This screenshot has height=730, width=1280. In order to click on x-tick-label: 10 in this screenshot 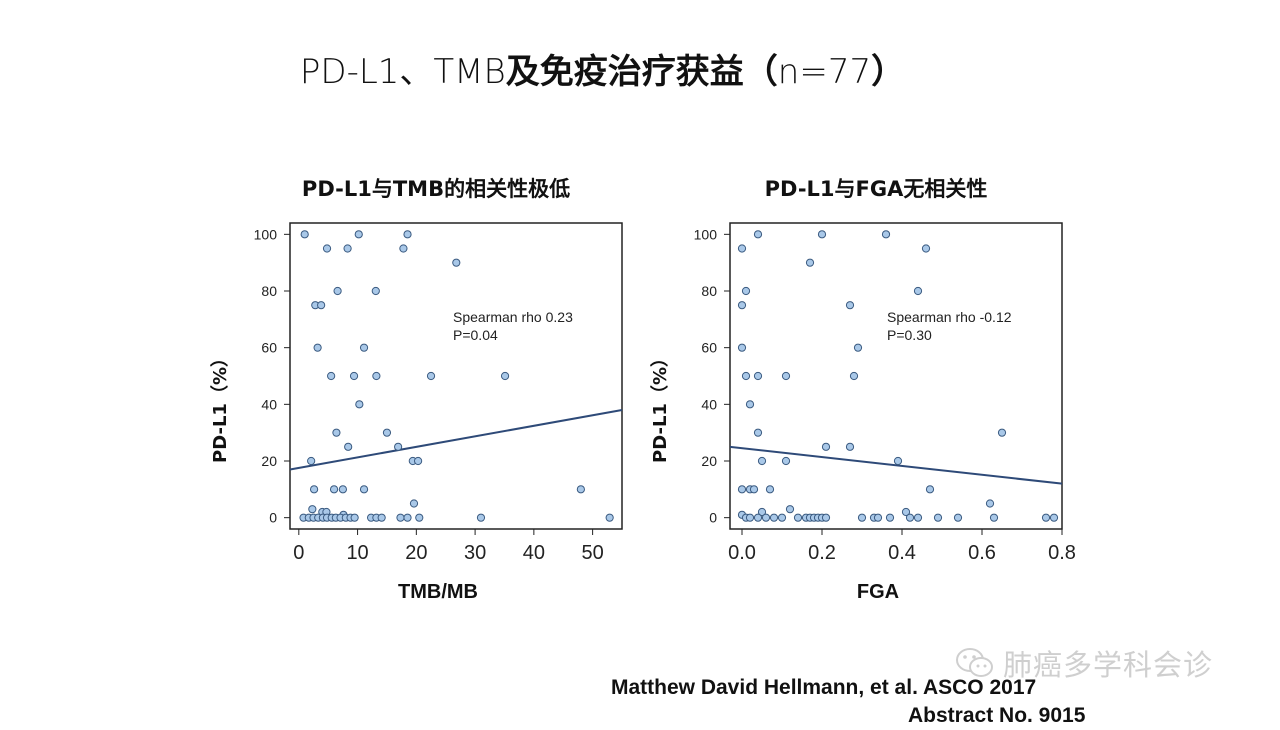, I will do `click(357, 553)`.